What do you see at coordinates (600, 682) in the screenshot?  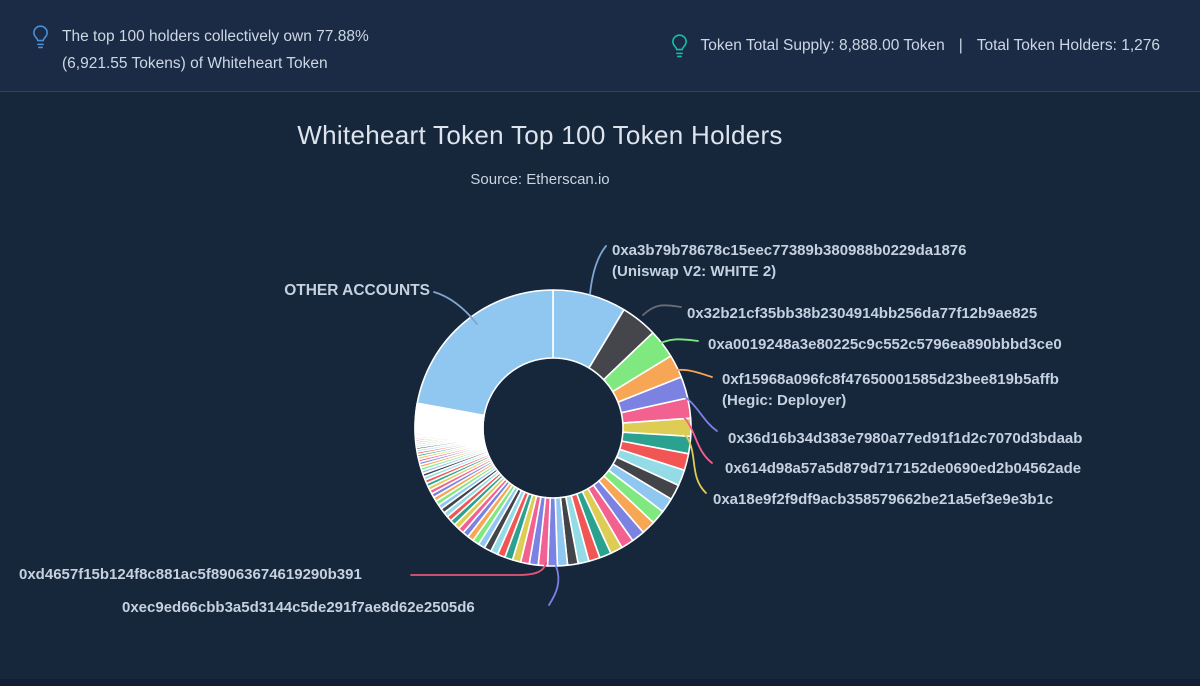 I see `page-bottom-edge` at bounding box center [600, 682].